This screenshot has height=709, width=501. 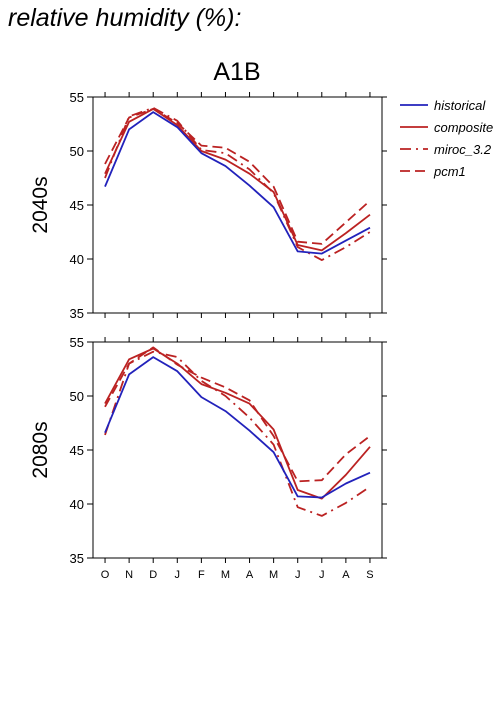 What do you see at coordinates (446, 138) in the screenshot?
I see `legend: historical composite miroc_3.2 pcm1` at bounding box center [446, 138].